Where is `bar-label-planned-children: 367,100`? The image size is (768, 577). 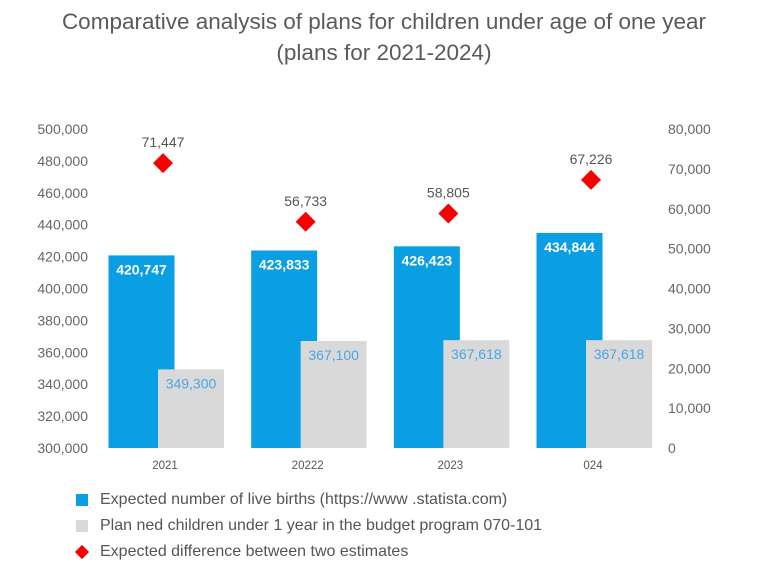
bar-label-planned-children: 367,100 is located at coordinates (333, 355).